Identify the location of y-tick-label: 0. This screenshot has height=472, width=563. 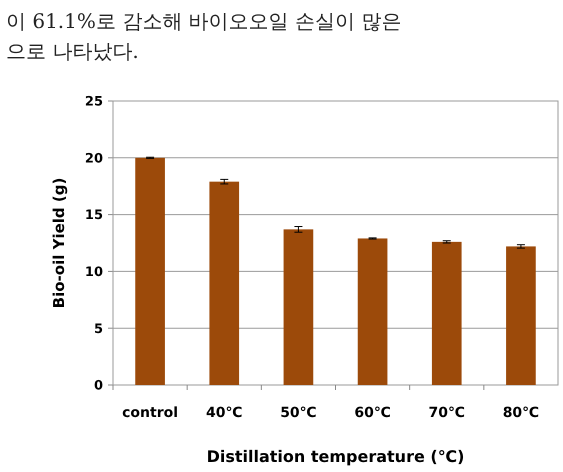
(98, 386).